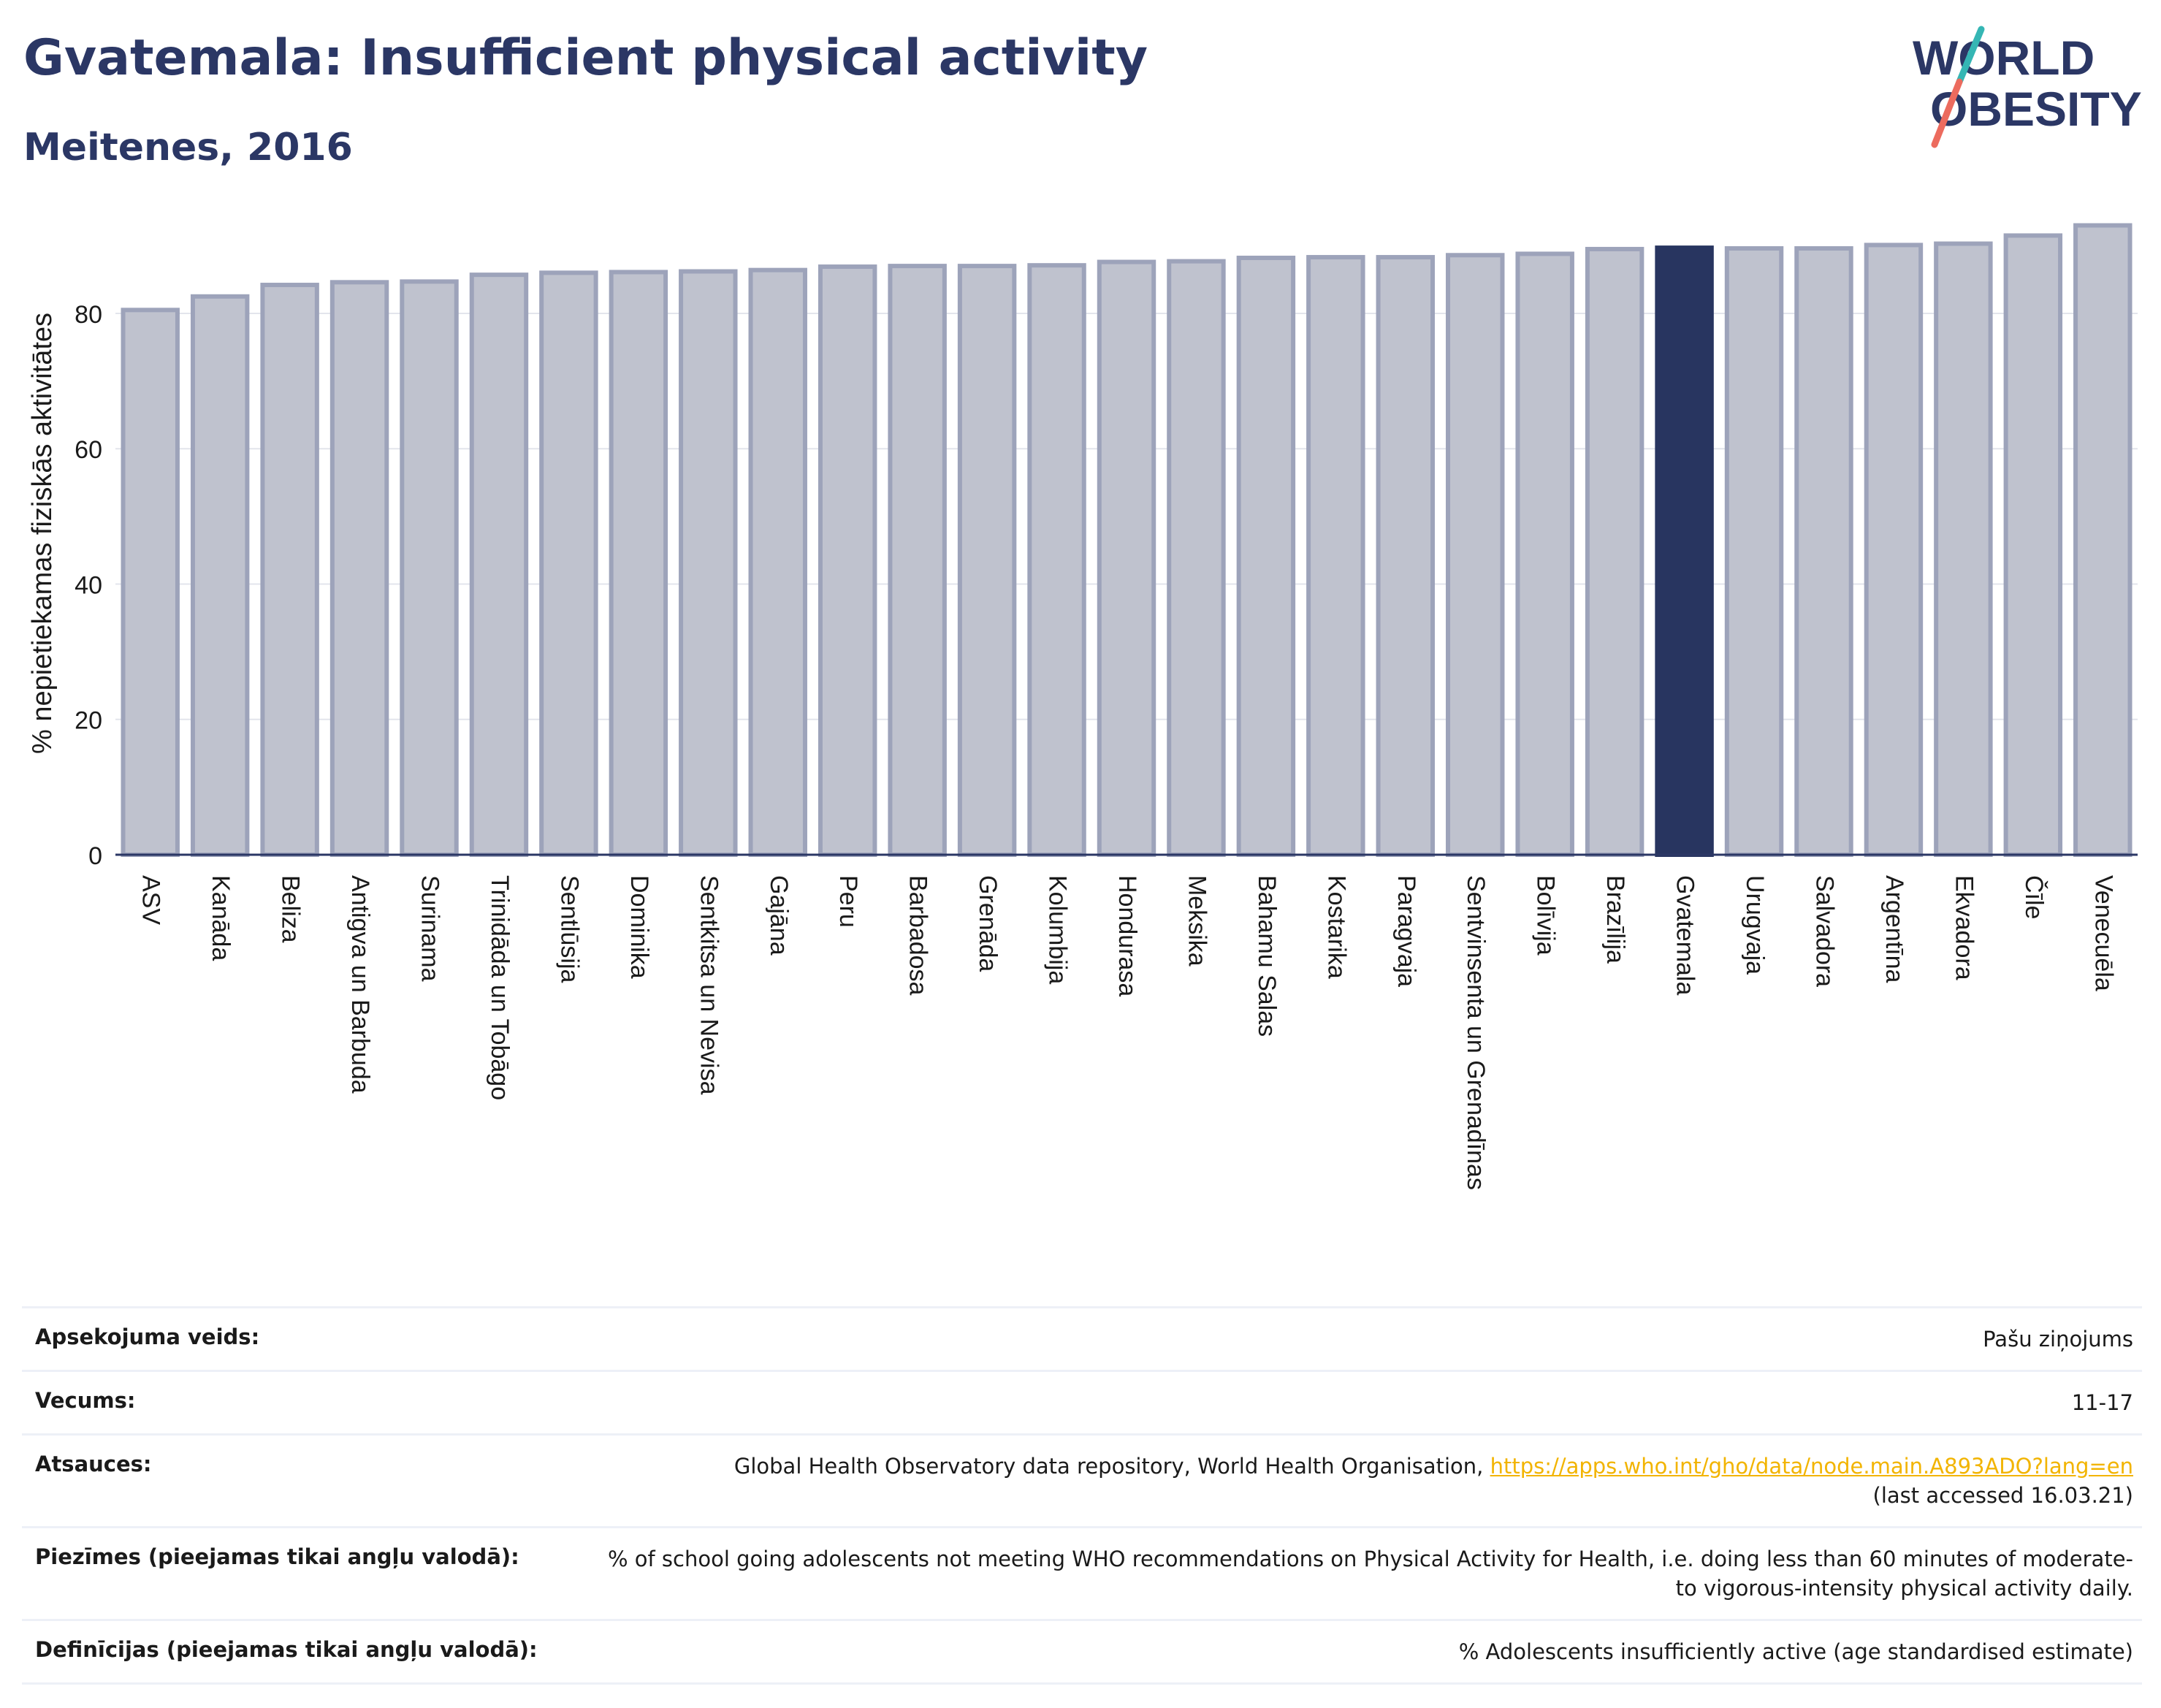  I want to click on y-tick-label: 40, so click(88, 585).